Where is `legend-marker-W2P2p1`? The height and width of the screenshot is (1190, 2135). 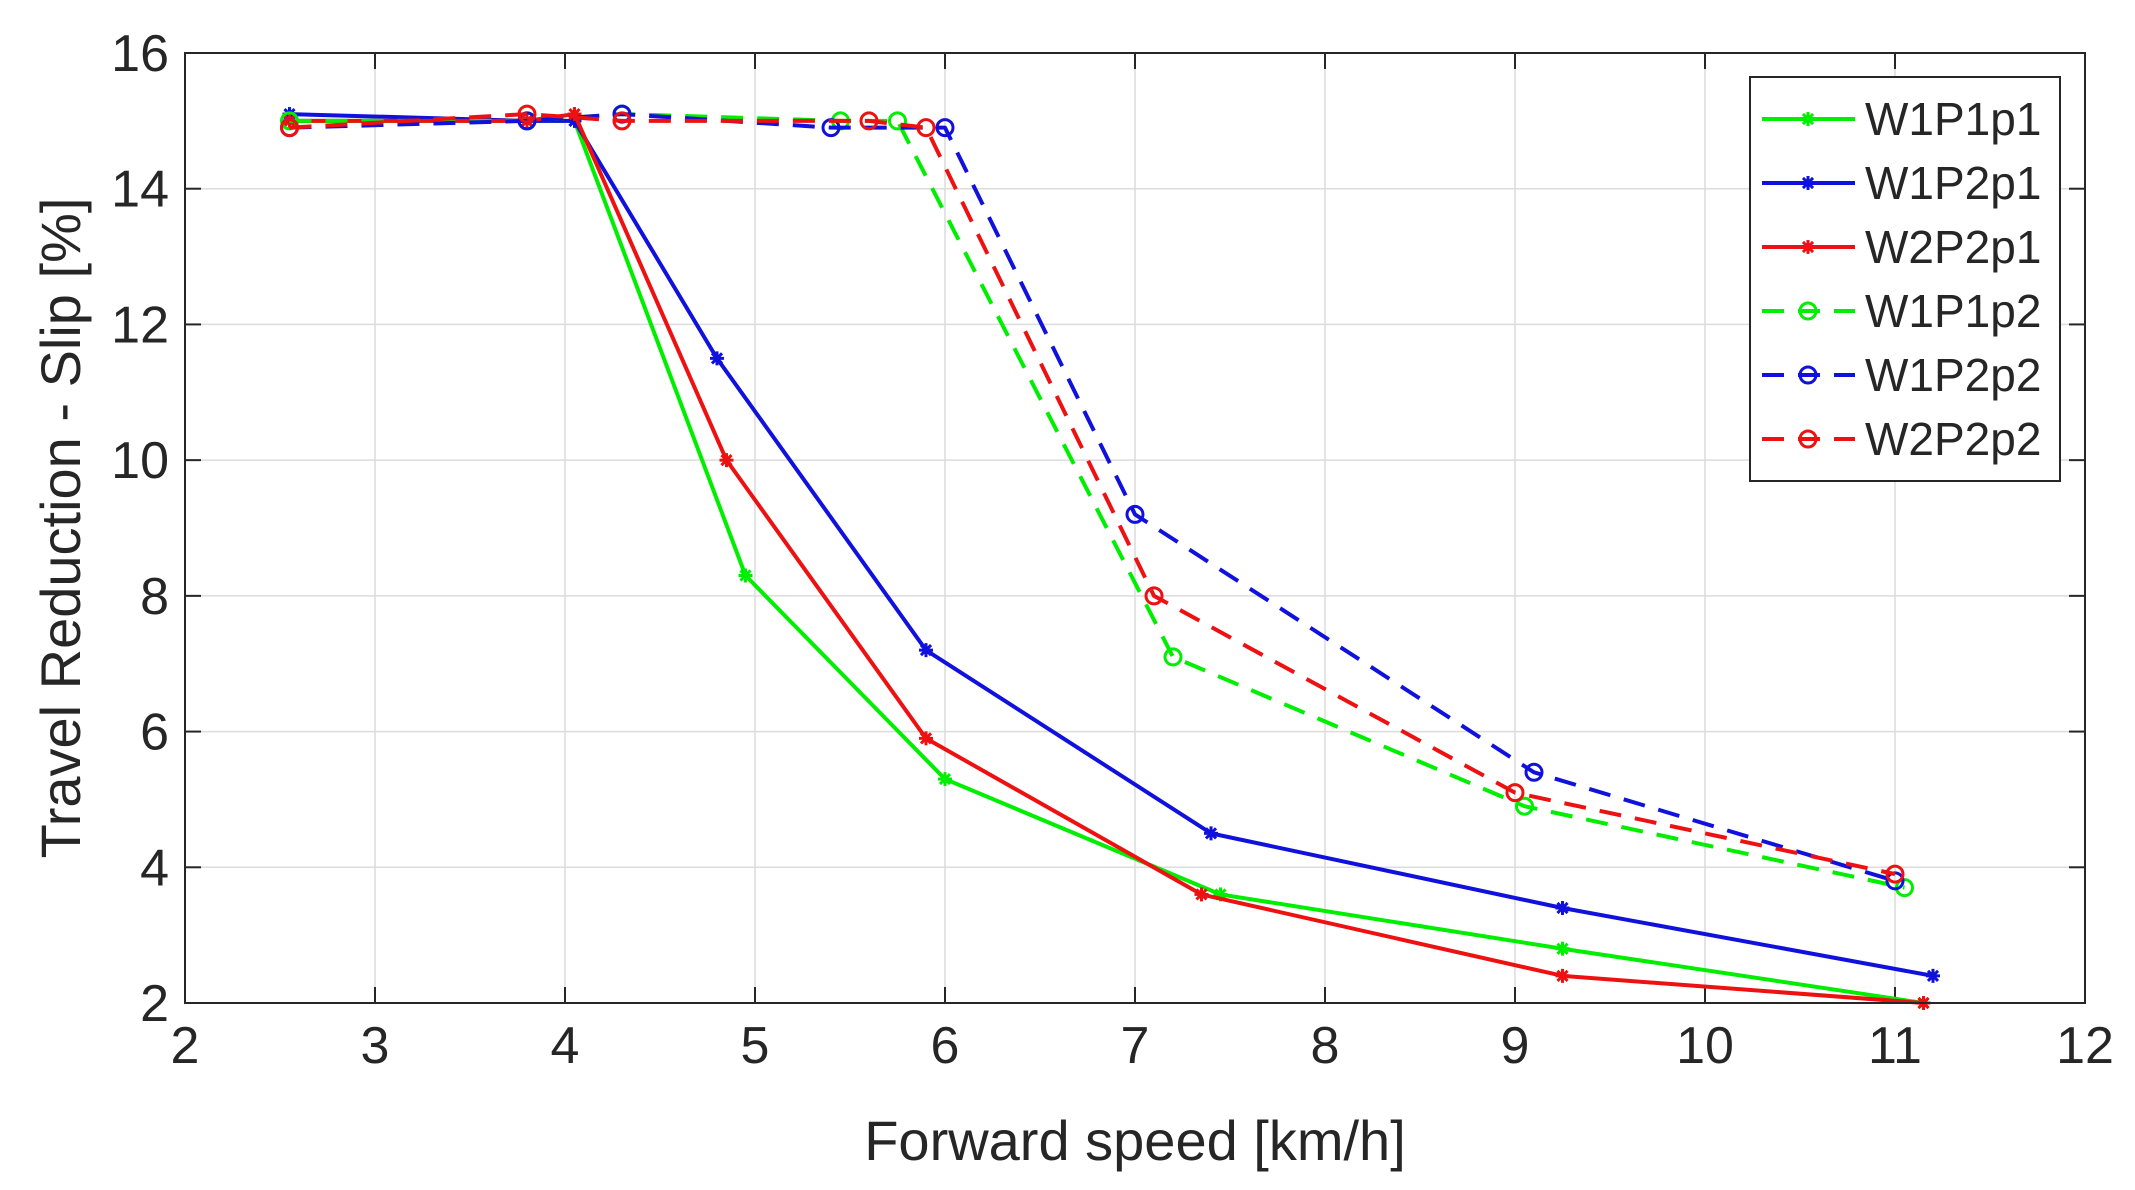 legend-marker-W2P2p1 is located at coordinates (1808, 247).